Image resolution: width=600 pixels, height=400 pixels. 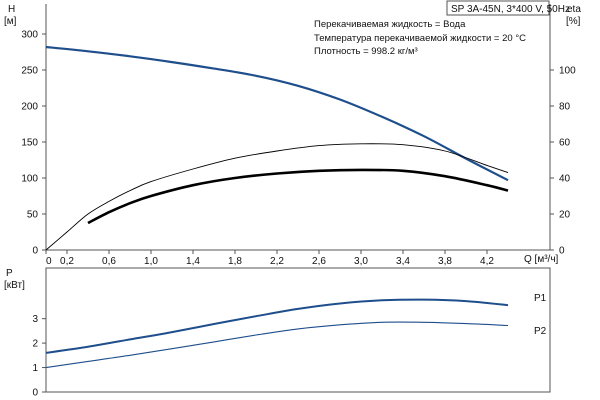 I want to click on x-tick-label: 1,8, so click(x=235, y=261).